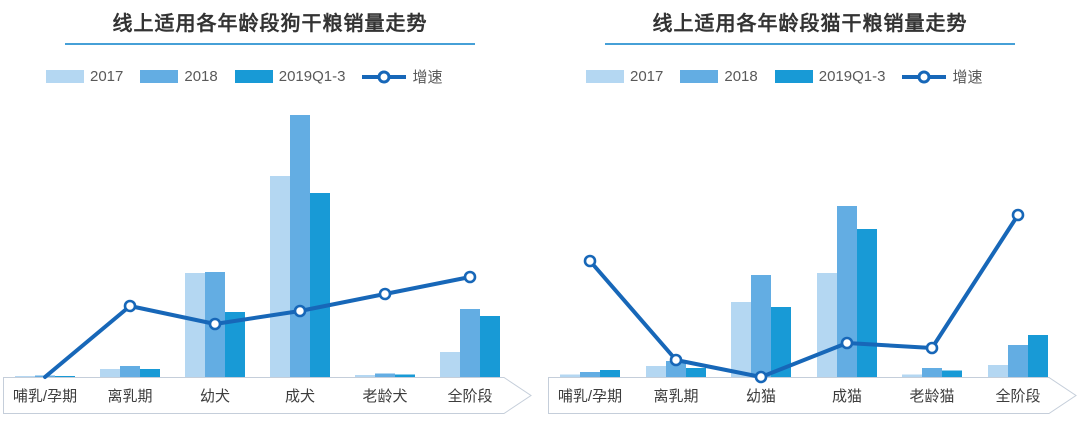  What do you see at coordinates (932, 372) in the screenshot?
I see `bar-2018-老龄猫` at bounding box center [932, 372].